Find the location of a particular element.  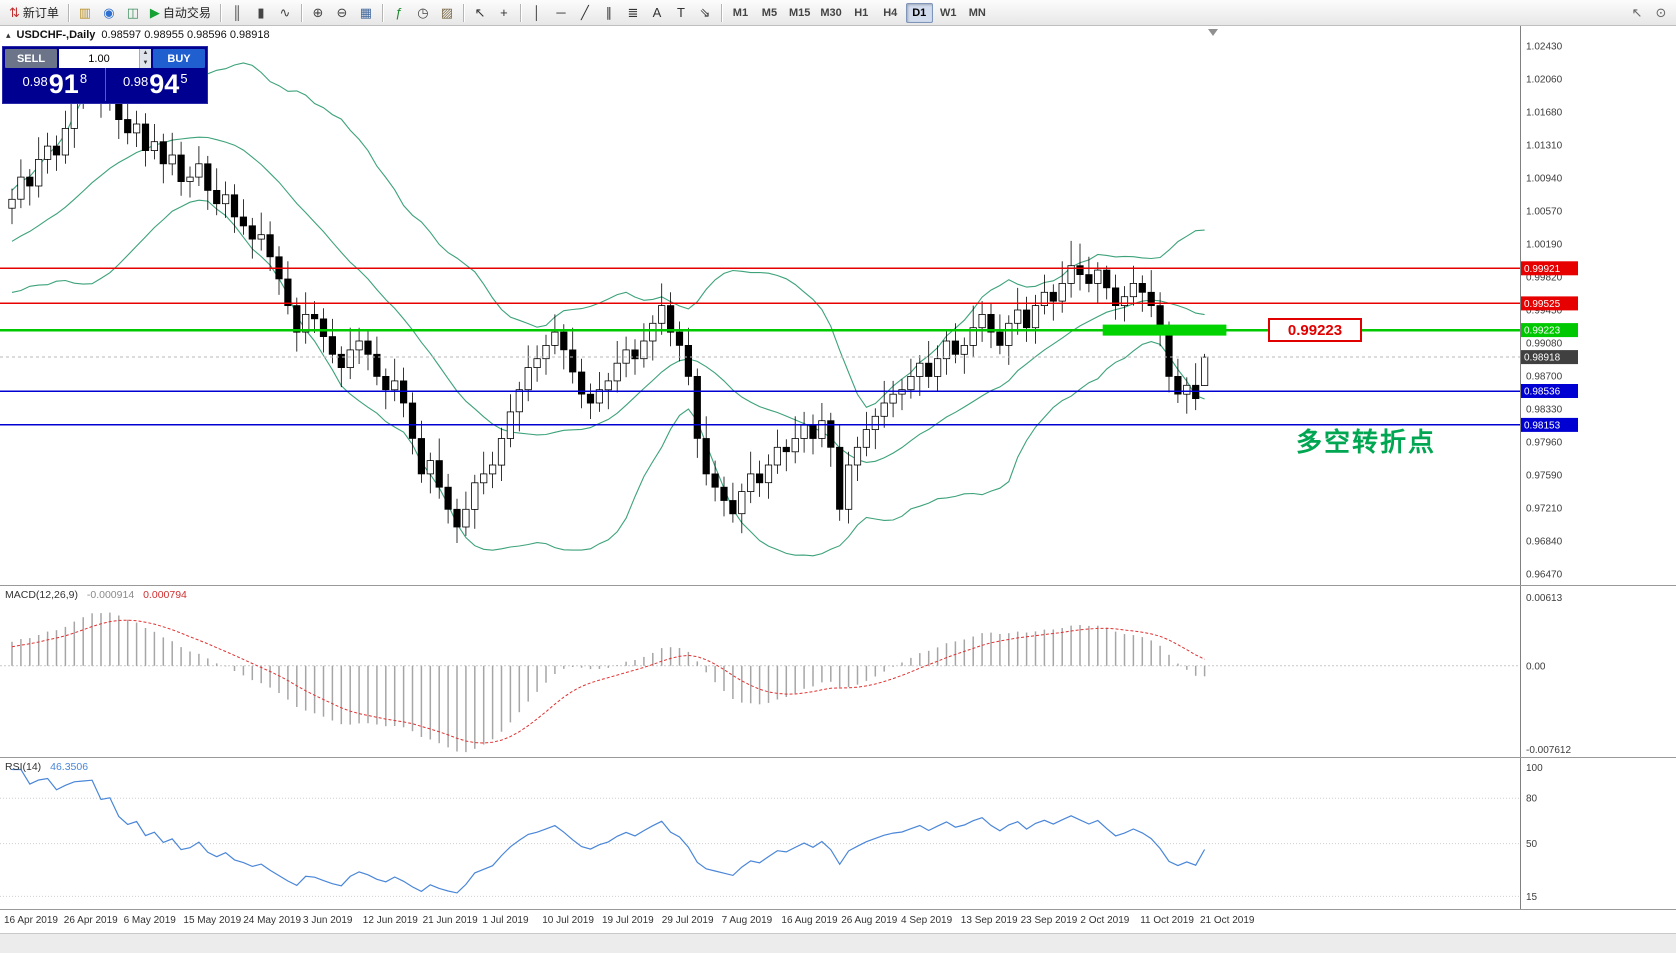

price-tag: 0.99525 is located at coordinates (1549, 303).